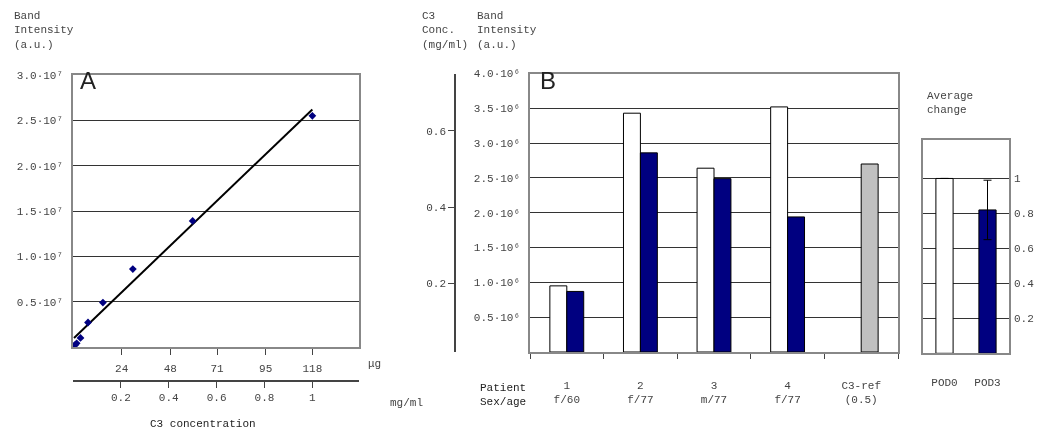  I want to click on annotation: B, so click(548, 80).